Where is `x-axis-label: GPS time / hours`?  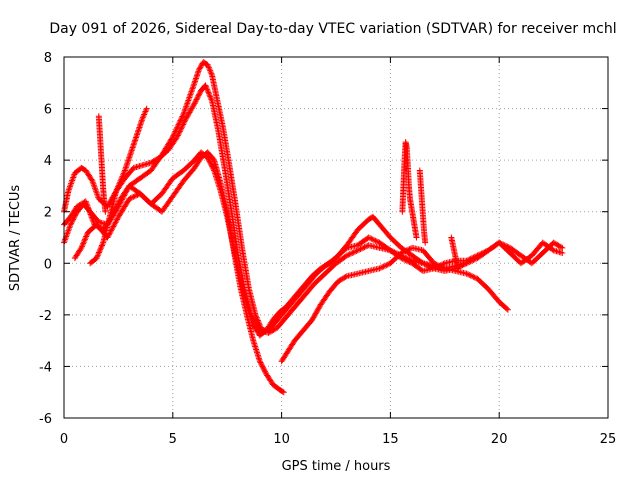
x-axis-label: GPS time / hours is located at coordinates (336, 466).